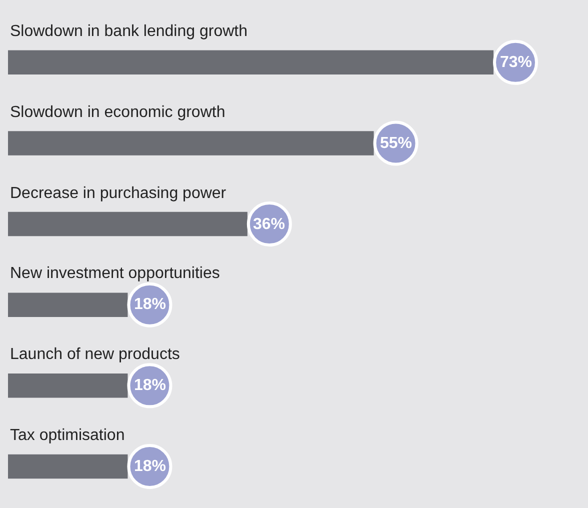 This screenshot has width=588, height=508. Describe the element at coordinates (118, 193) in the screenshot. I see `y-tick-label: Decrease in purchasing power` at that location.